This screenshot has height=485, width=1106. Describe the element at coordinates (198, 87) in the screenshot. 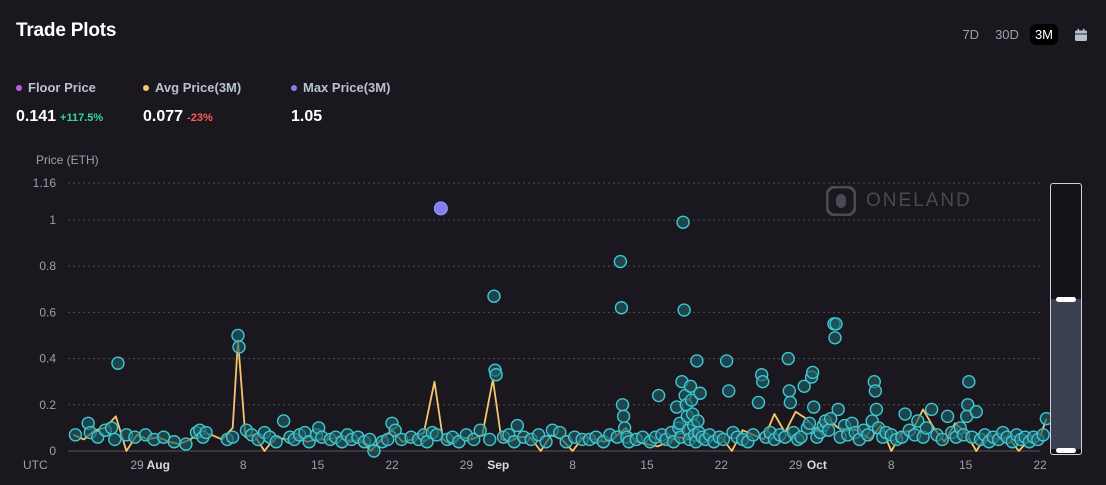

I see `avg-label: Avg Price(3M)` at that location.